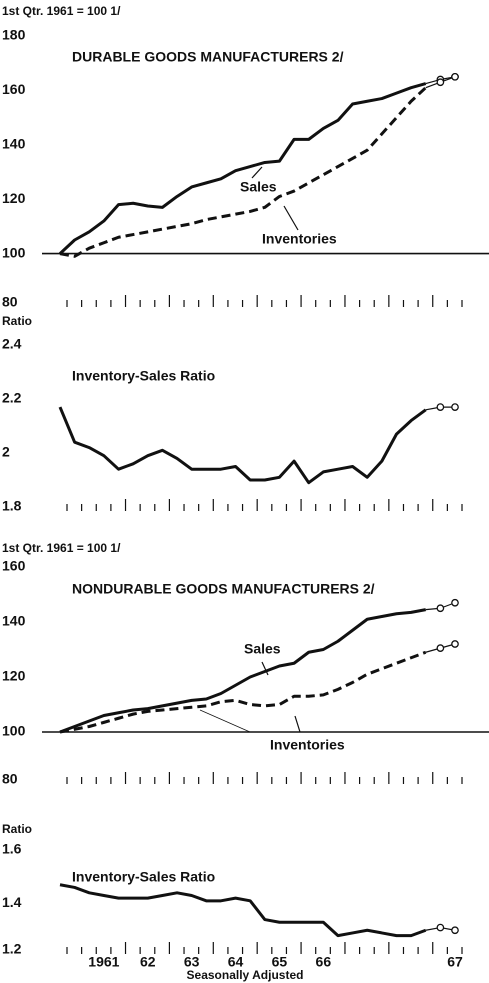  What do you see at coordinates (324, 962) in the screenshot?
I see `x-tick-label: 66` at bounding box center [324, 962].